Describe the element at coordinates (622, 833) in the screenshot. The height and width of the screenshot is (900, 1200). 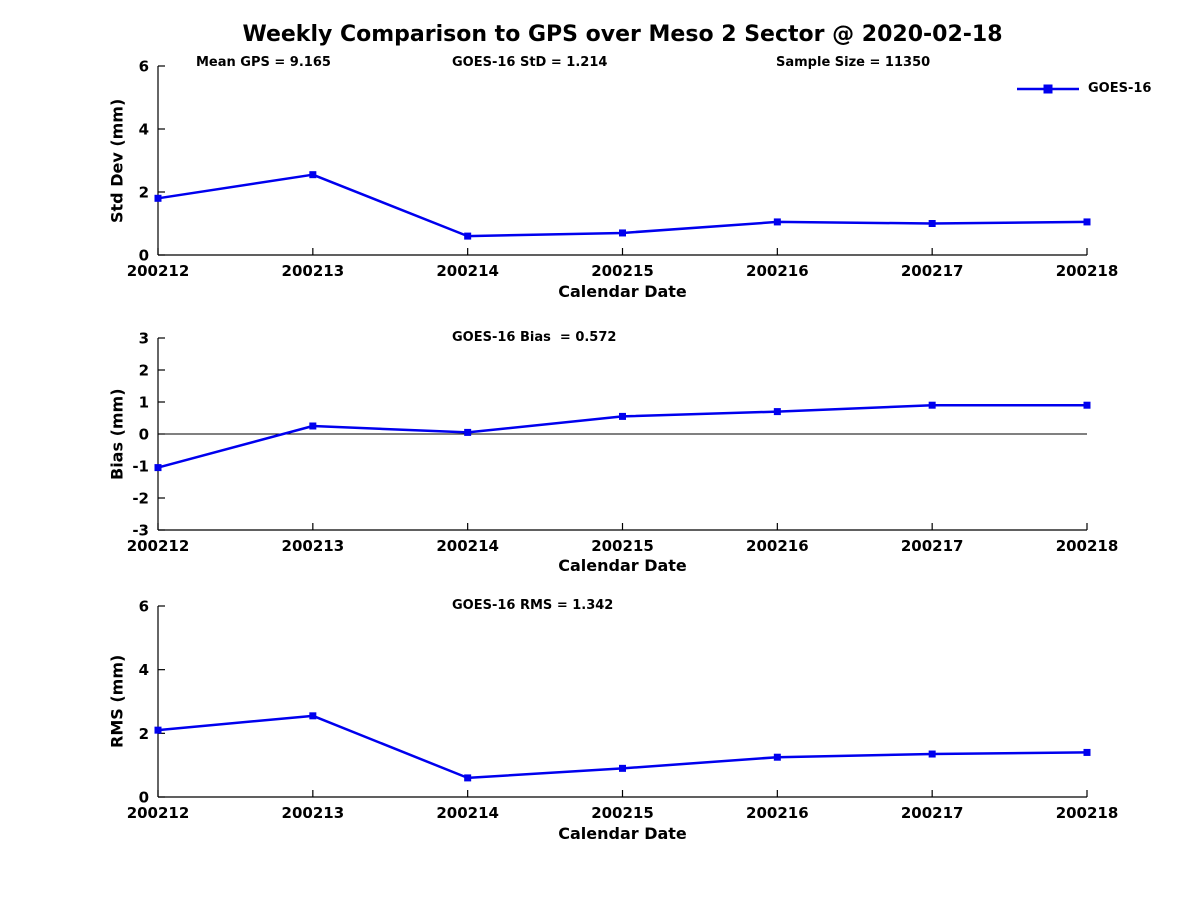
I see `x-axis-label-rms: Calendar Date` at that location.